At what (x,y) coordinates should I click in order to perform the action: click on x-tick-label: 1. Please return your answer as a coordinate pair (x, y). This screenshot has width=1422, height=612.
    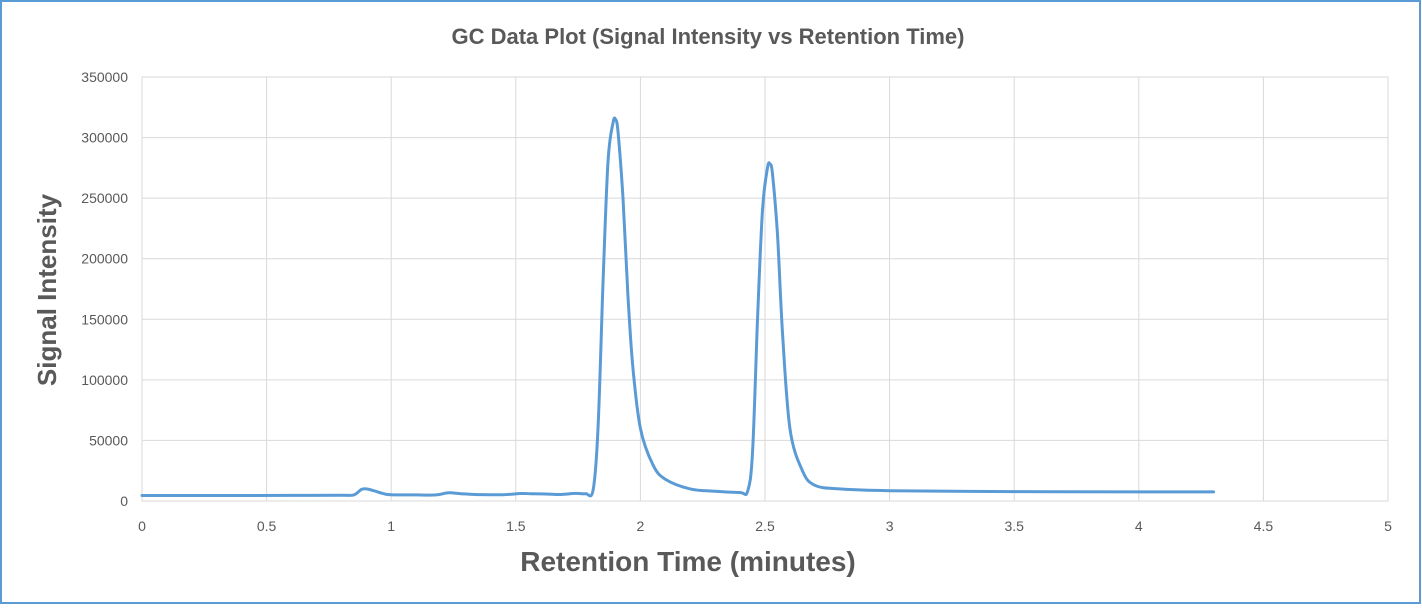
    Looking at the image, I should click on (391, 526).